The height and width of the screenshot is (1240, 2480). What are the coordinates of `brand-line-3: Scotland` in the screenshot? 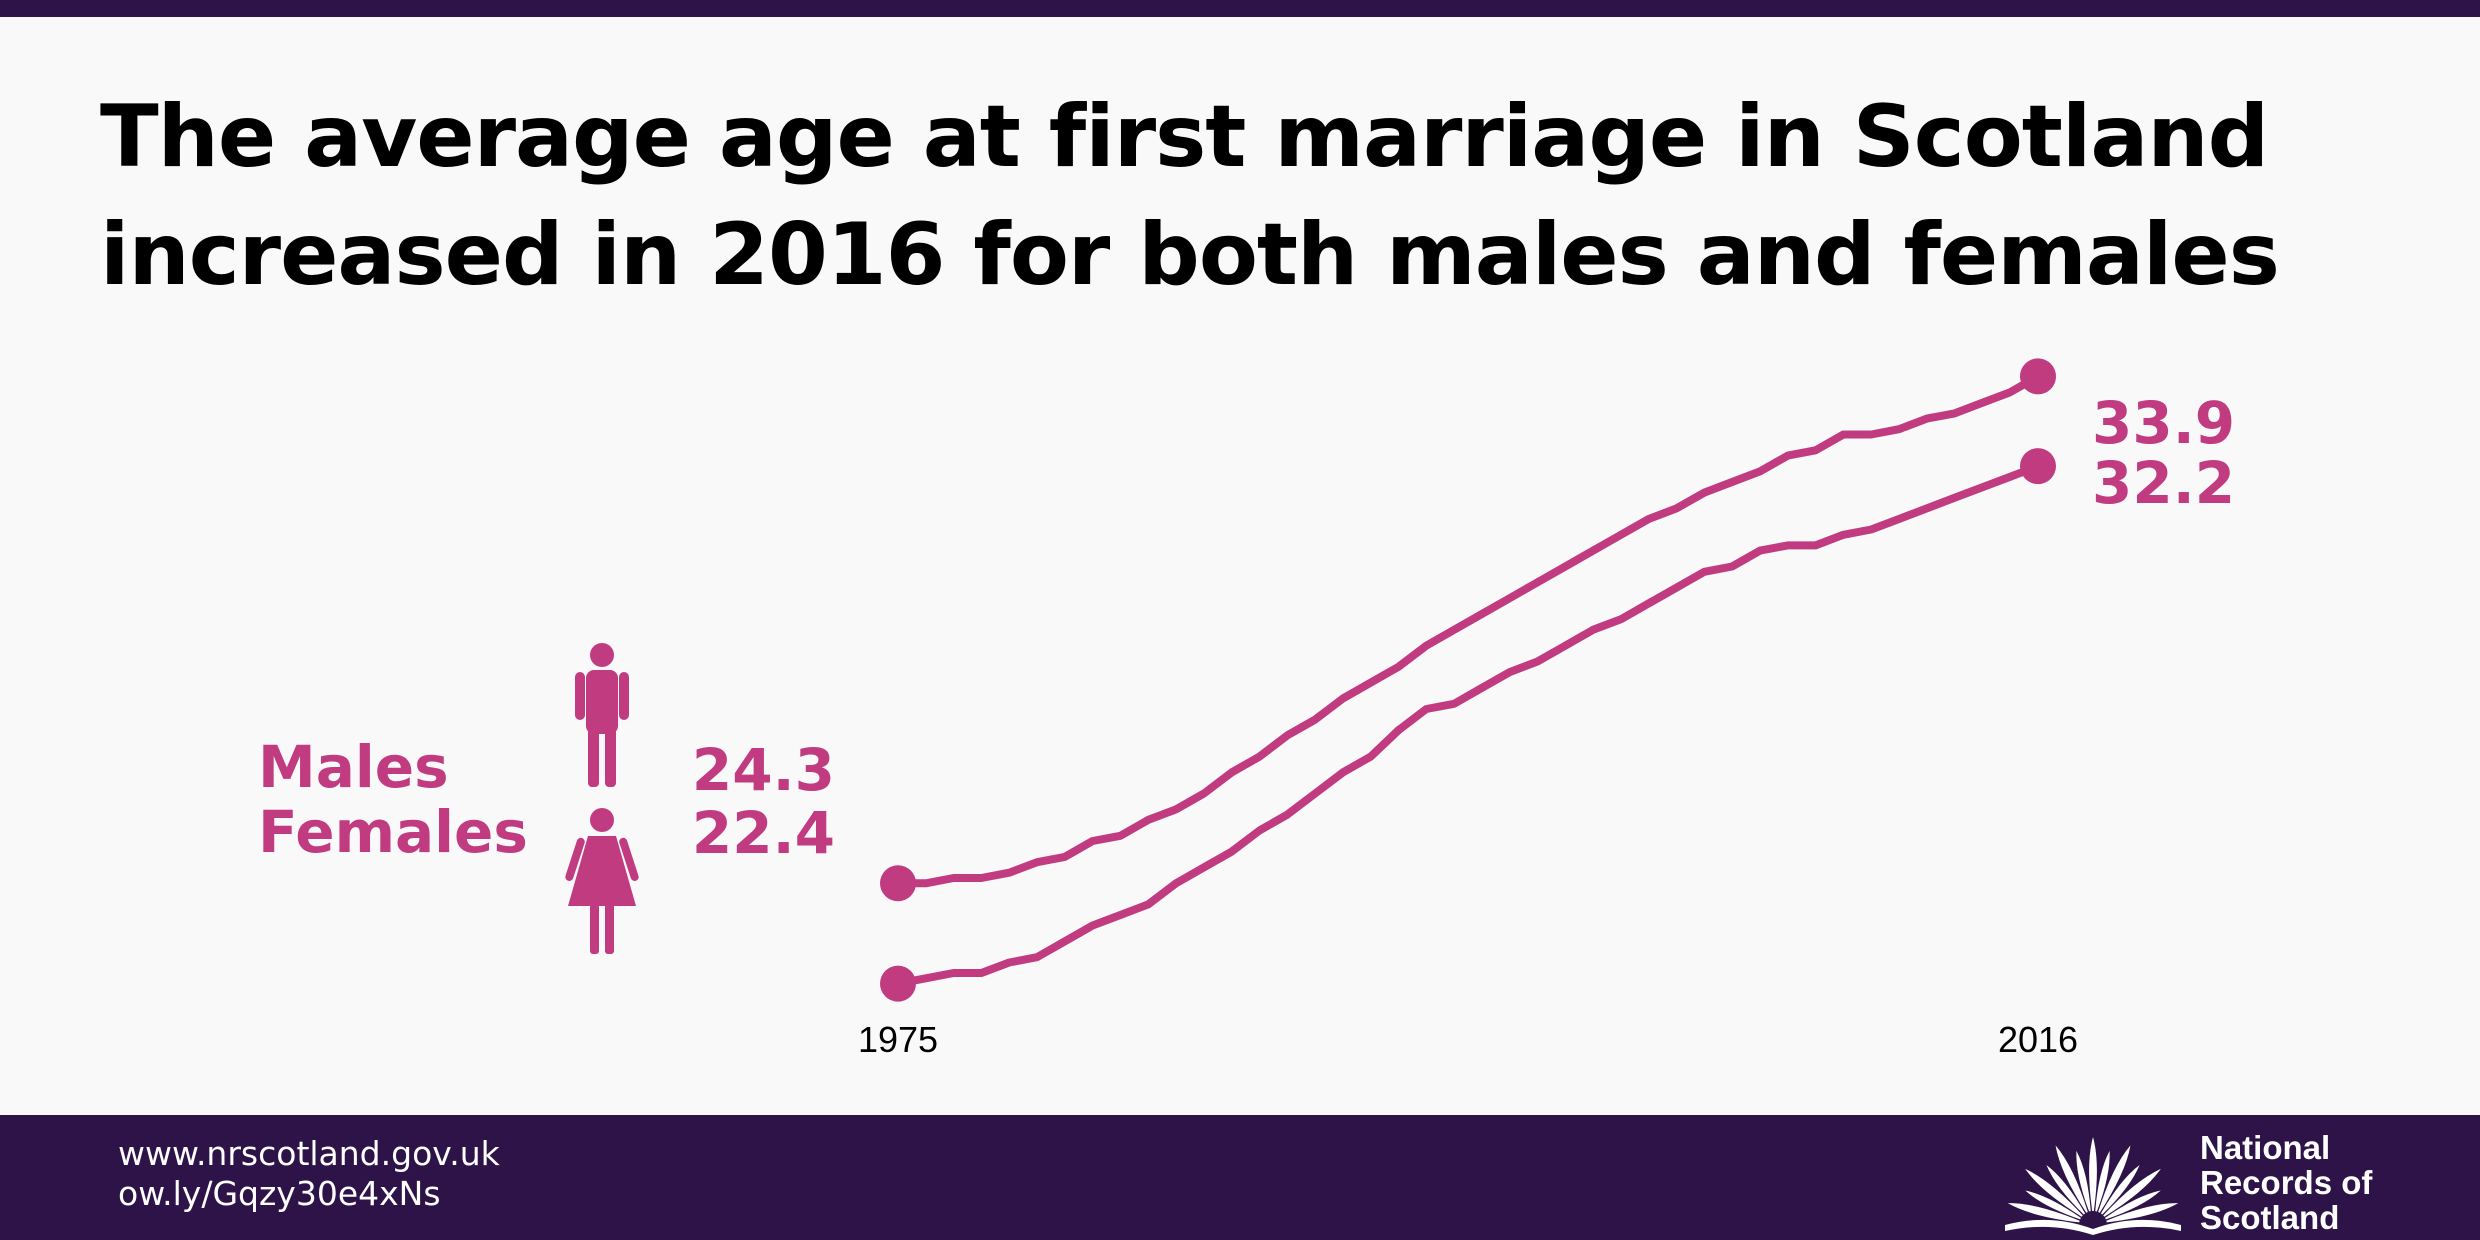 It's located at (2270, 1217).